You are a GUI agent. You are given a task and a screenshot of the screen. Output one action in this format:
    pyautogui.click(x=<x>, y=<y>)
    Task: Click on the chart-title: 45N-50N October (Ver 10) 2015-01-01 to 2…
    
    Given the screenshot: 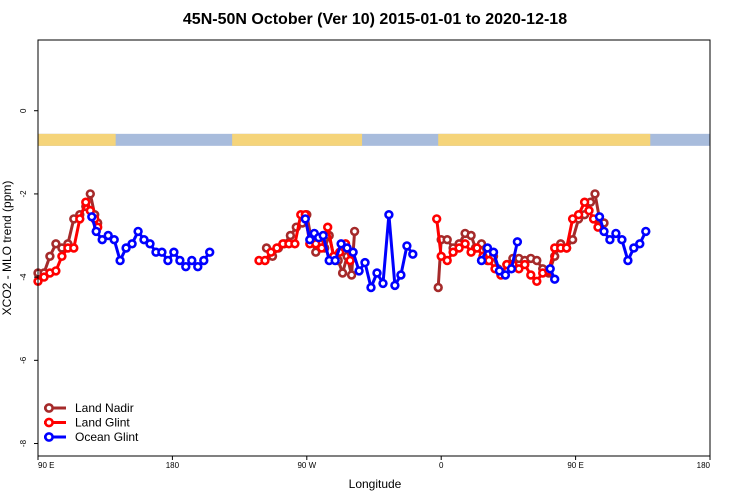 What is the action you would take?
    pyautogui.click(x=375, y=19)
    